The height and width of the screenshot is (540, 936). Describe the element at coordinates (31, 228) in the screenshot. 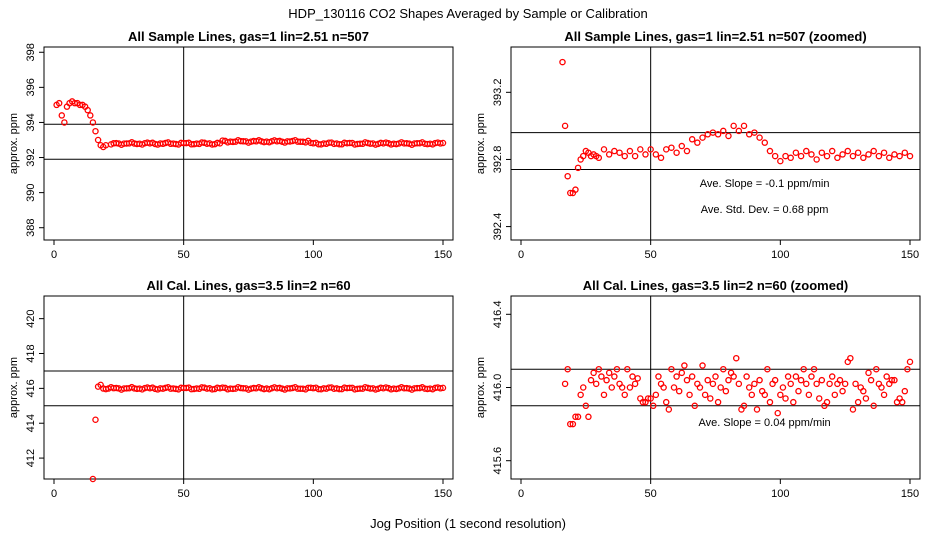

I see `y-tick-label: 388` at that location.